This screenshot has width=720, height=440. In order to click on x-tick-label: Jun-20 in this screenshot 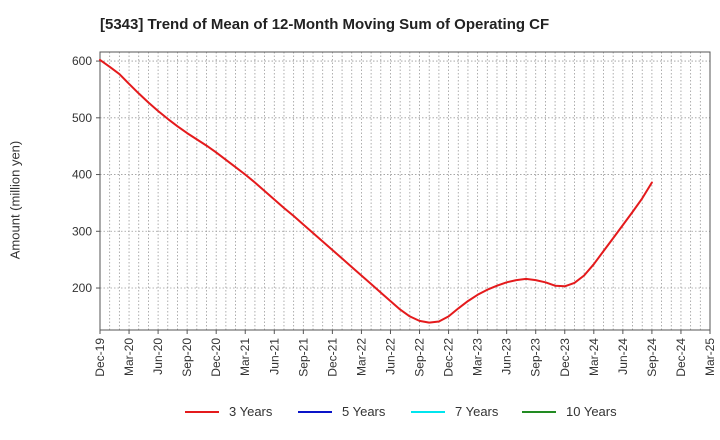, I will do `click(158, 356)`.